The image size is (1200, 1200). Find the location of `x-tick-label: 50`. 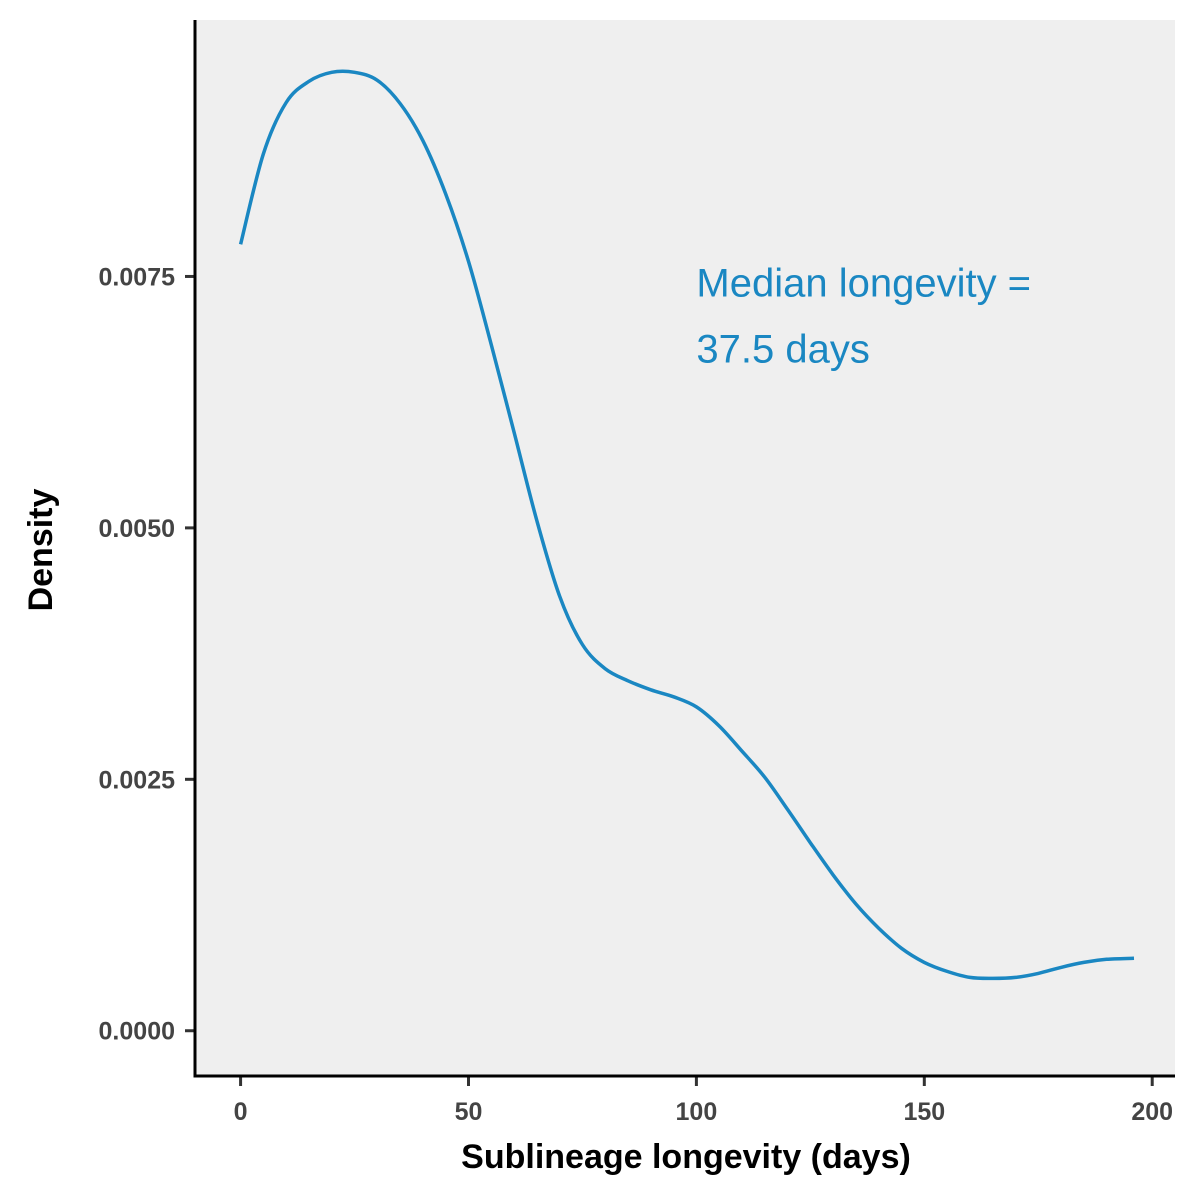

x-tick-label: 50 is located at coordinates (469, 1112).